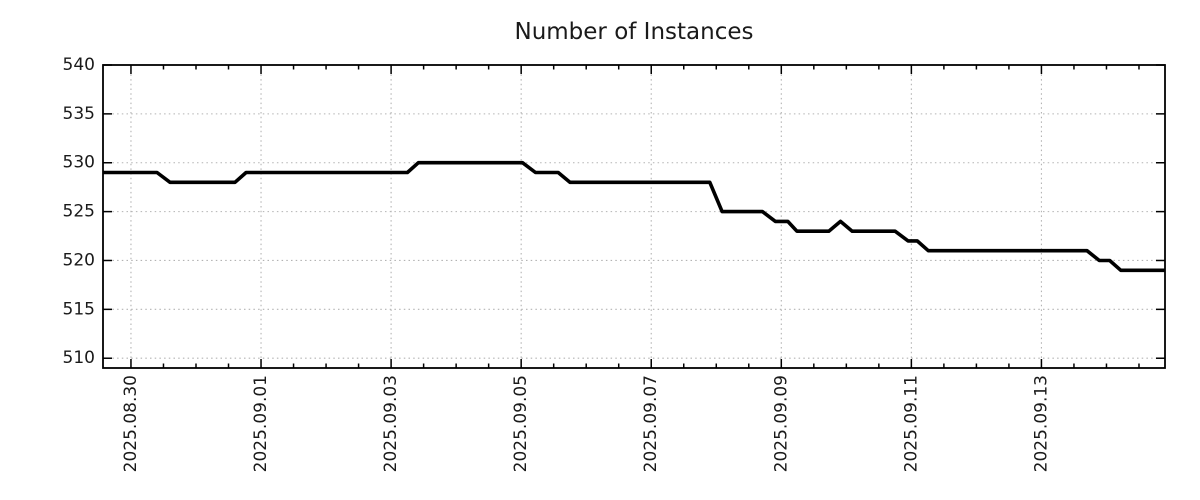 The height and width of the screenshot is (500, 1200). Describe the element at coordinates (131, 423) in the screenshot. I see `x-tick-label: 2025.08.30` at that location.